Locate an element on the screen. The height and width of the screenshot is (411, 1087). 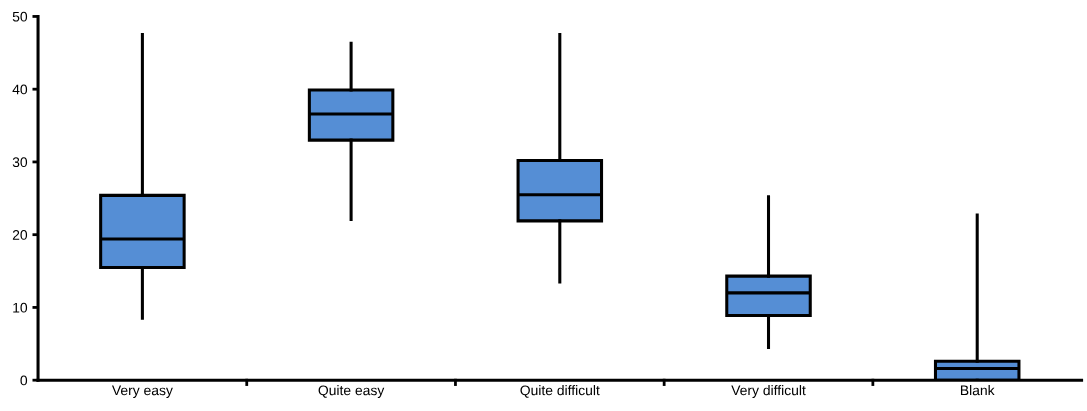
x-tick-label: Quite difficult is located at coordinates (560, 391).